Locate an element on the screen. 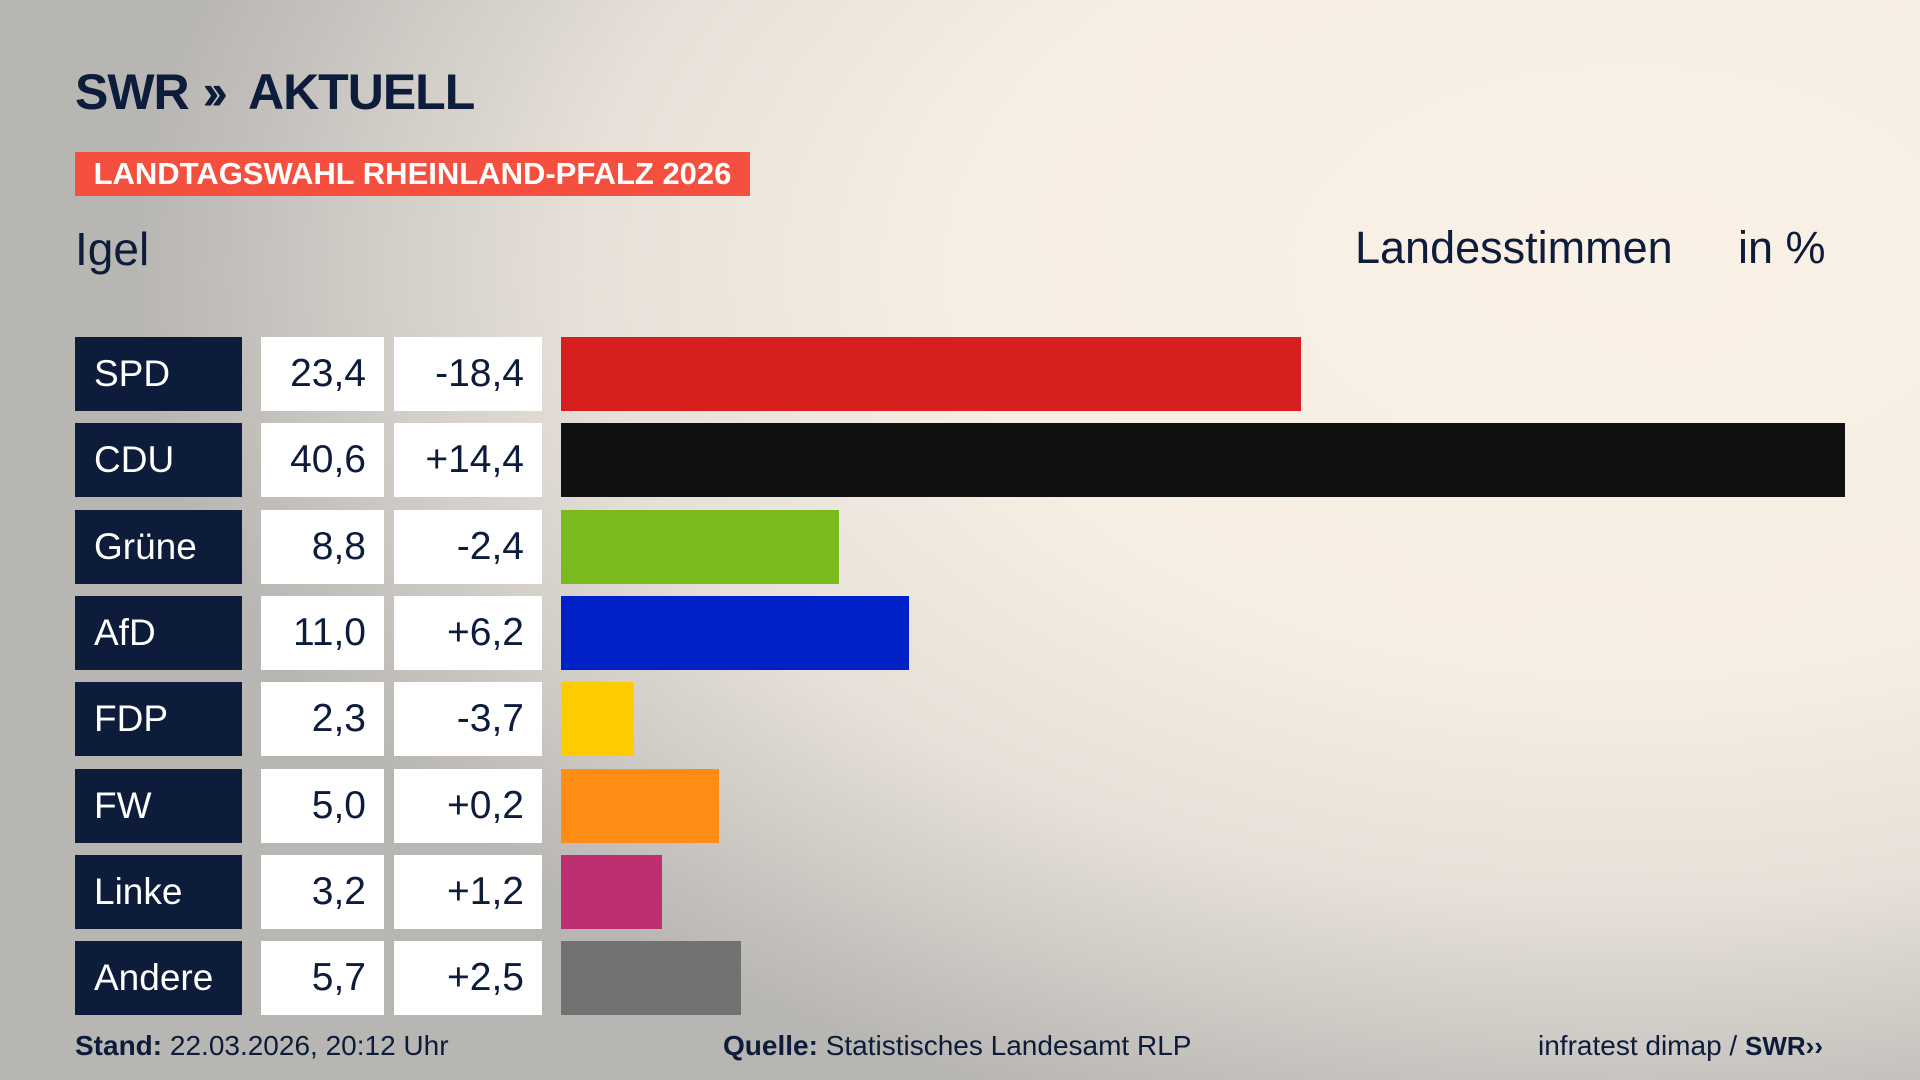 This screenshot has height=1080, width=1920. source-value: Statistisches Landesamt RLP is located at coordinates (1008, 1045).